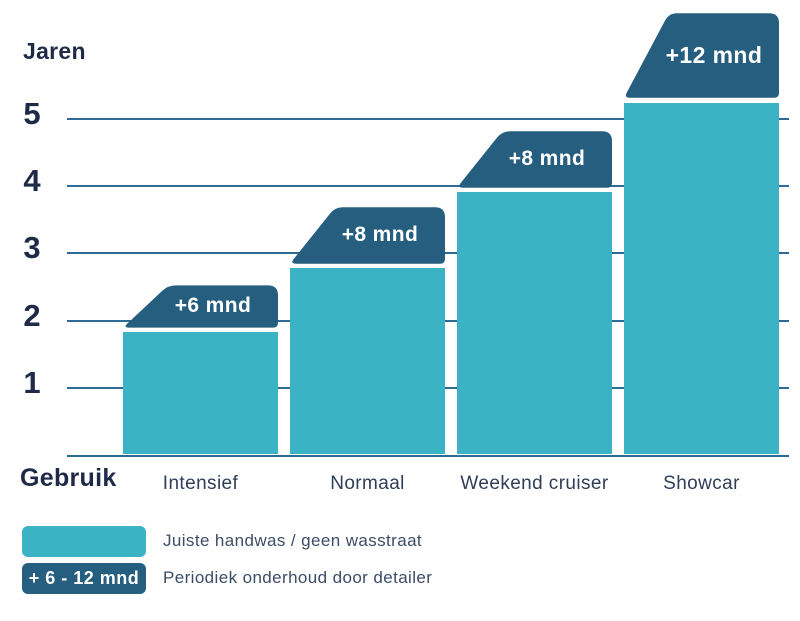 This screenshot has height=621, width=800. What do you see at coordinates (534, 483) in the screenshot?
I see `x-label-weekend-cruiser: Weekend cruiser` at bounding box center [534, 483].